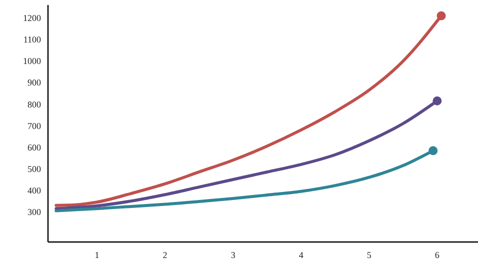 This screenshot has height=274, width=484. What do you see at coordinates (369, 255) in the screenshot?
I see `x-tick-label: 5` at bounding box center [369, 255].